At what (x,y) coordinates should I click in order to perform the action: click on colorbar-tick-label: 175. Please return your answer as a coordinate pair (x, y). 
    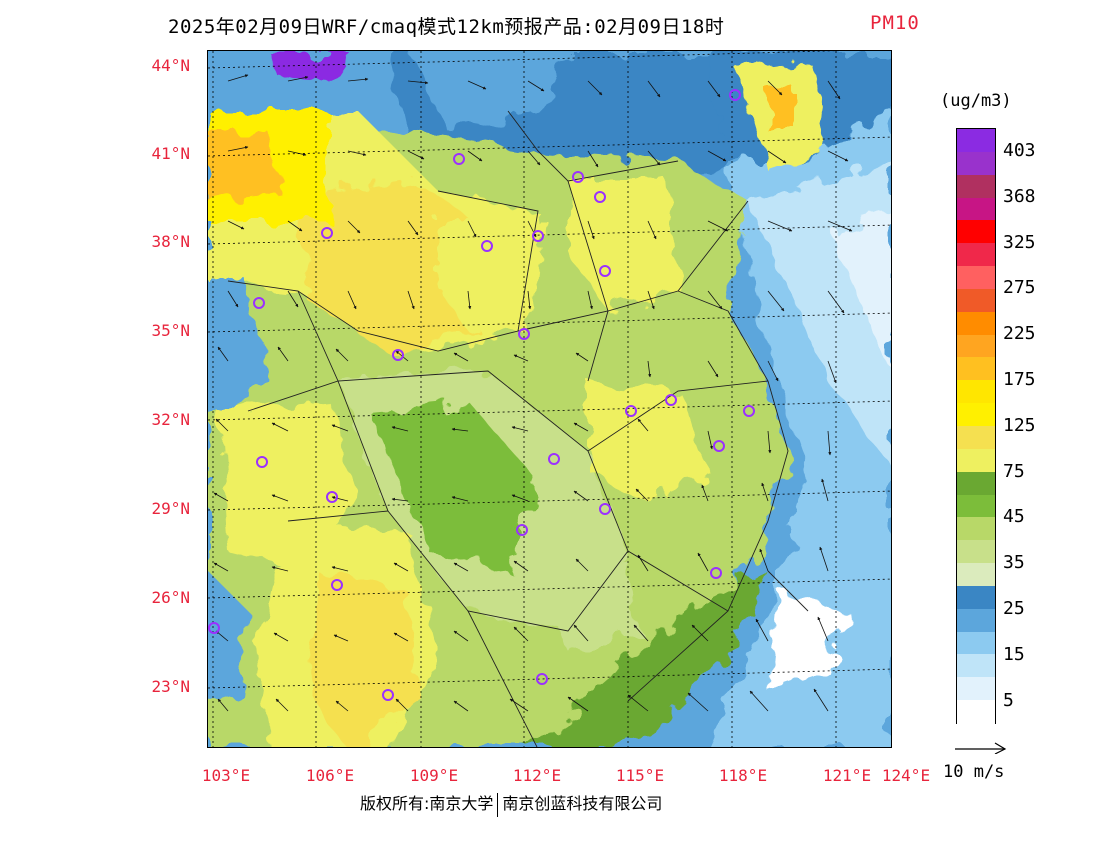
    Looking at the image, I should click on (1019, 379).